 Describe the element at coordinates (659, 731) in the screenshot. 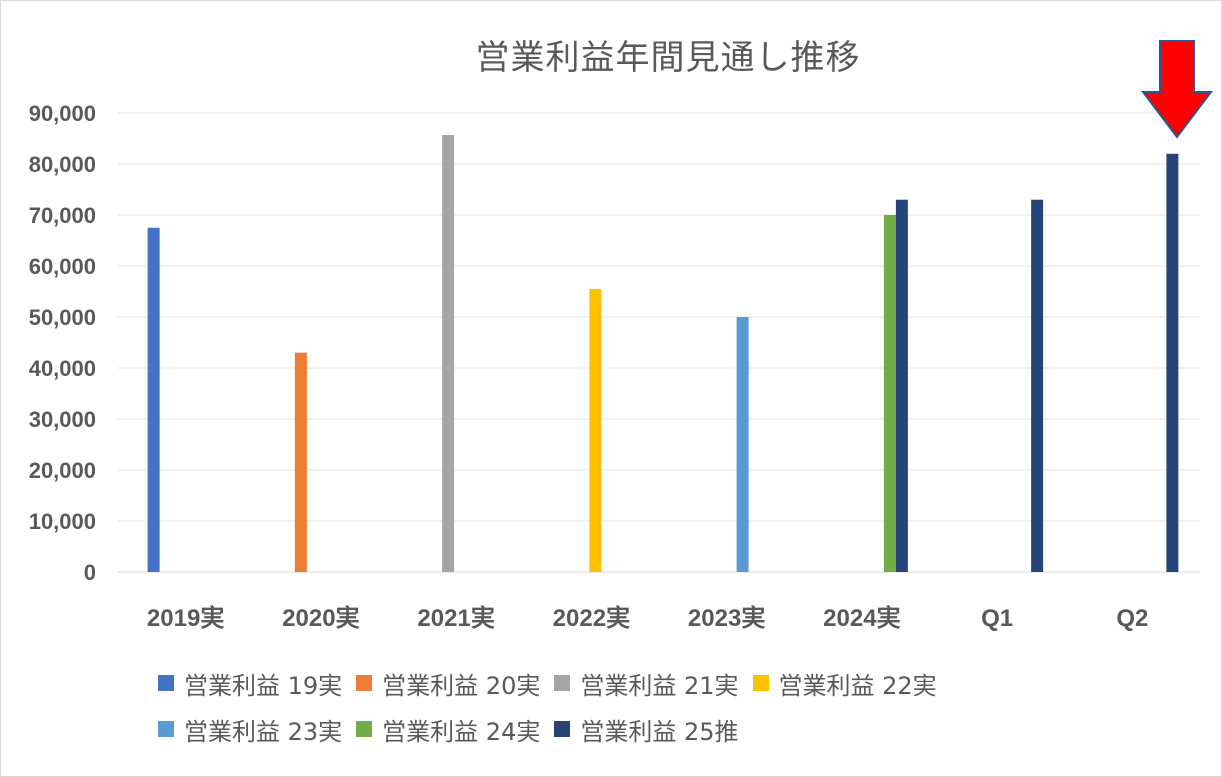

I see `legend-label: 営業利益 25推` at that location.